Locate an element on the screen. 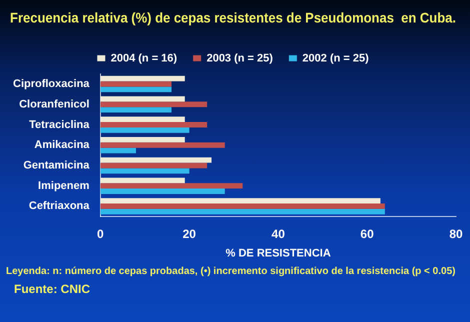  y-tick-label: Cloranfenicol is located at coordinates (54, 104).